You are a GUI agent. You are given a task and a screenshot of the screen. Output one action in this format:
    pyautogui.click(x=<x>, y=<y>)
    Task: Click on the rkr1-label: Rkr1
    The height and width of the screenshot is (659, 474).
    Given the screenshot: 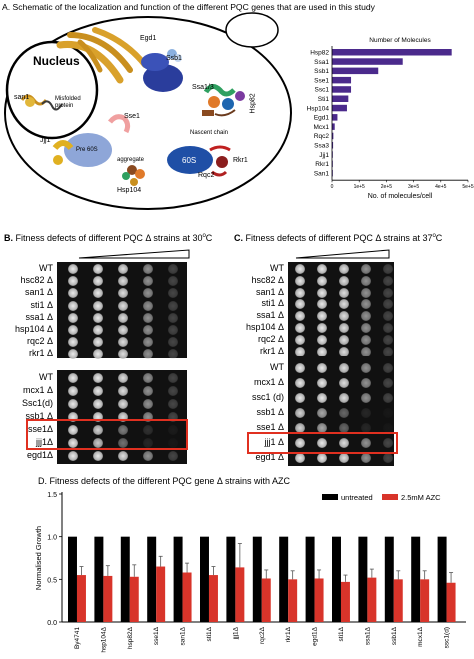 What is the action you would take?
    pyautogui.click(x=240, y=160)
    